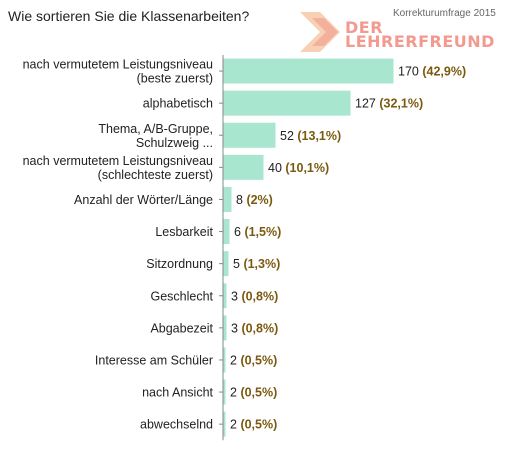  I want to click on category-label-5: Lesbarkeit, so click(184, 232).